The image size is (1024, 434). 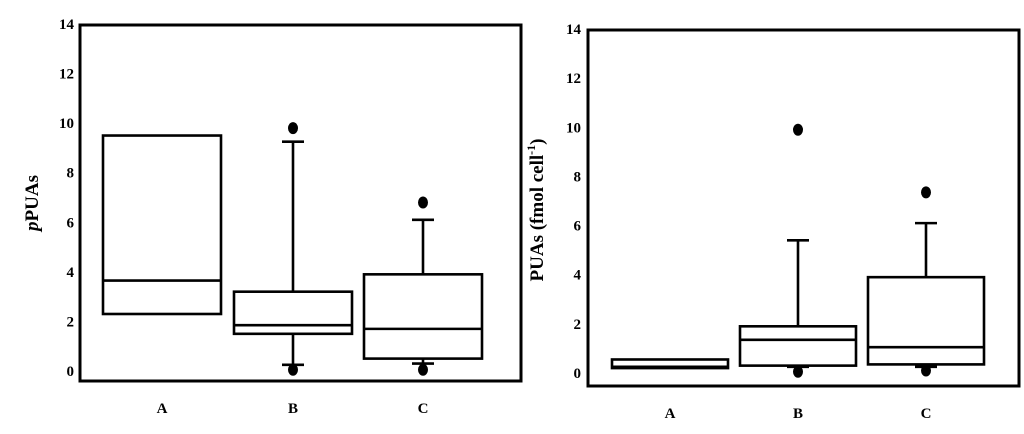 I want to click on right-y-axis-title: PUAs (fmol cell-1), so click(x=536, y=210).